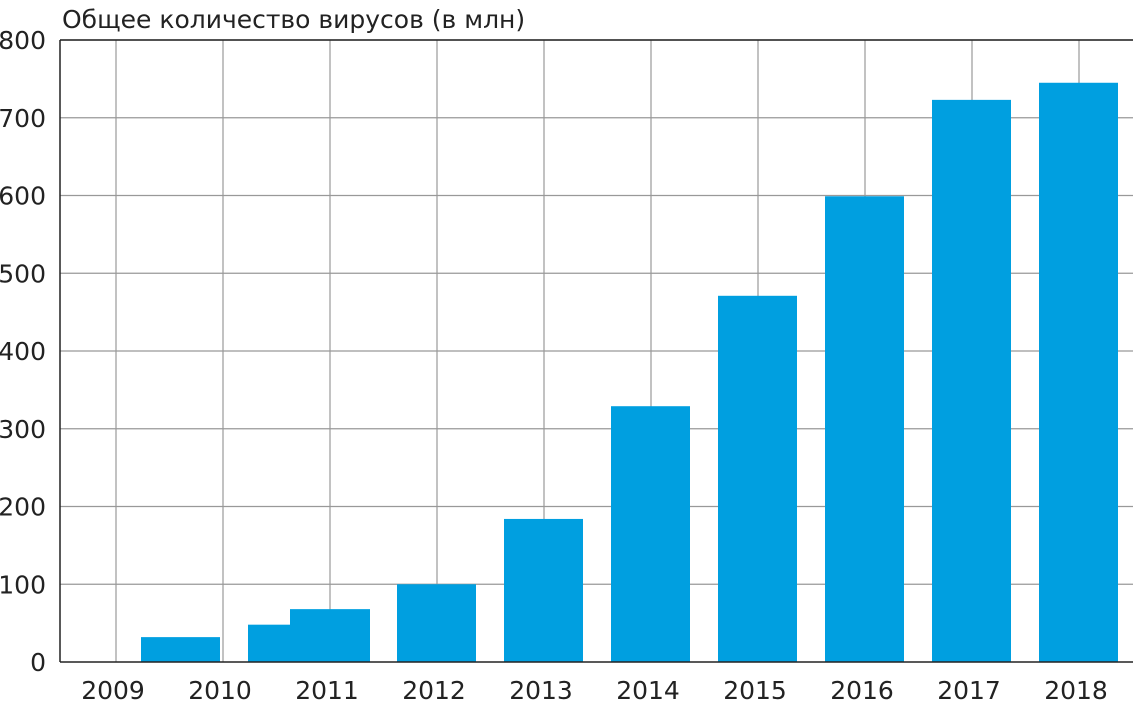  Describe the element at coordinates (755, 690) in the screenshot. I see `x-tick-label: 2015` at that location.